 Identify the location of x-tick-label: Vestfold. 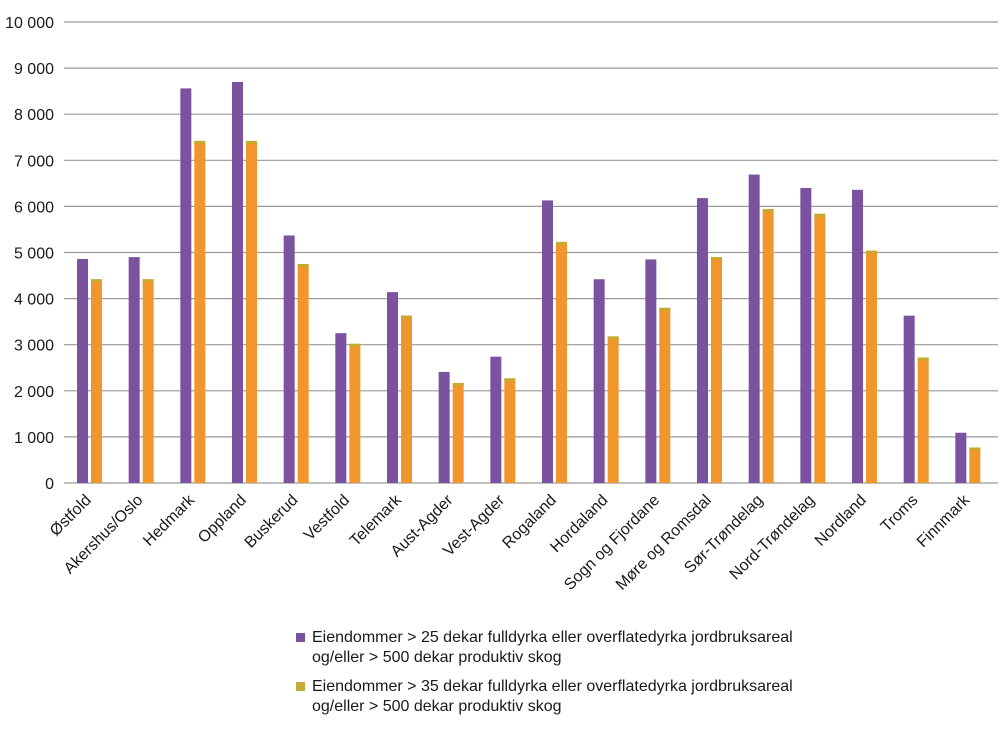
(327, 518).